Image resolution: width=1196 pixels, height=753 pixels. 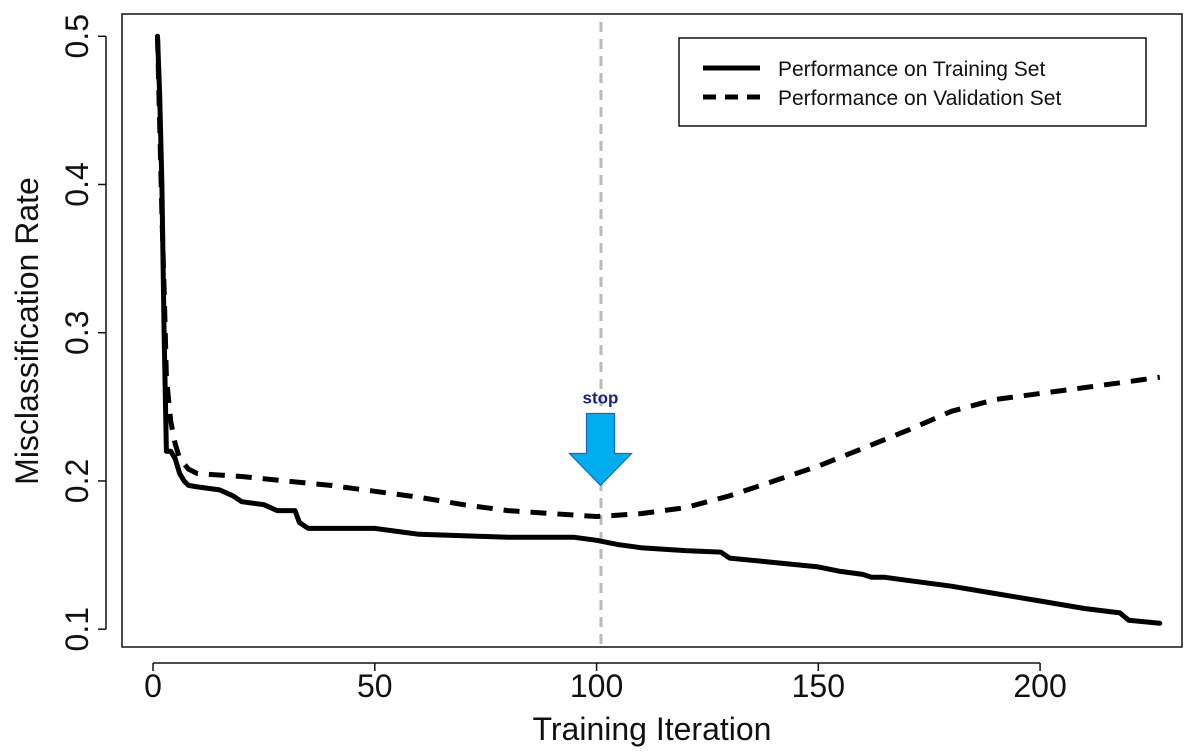 What do you see at coordinates (919, 98) in the screenshot?
I see `legend-validation-label: Performance on Validation Set` at bounding box center [919, 98].